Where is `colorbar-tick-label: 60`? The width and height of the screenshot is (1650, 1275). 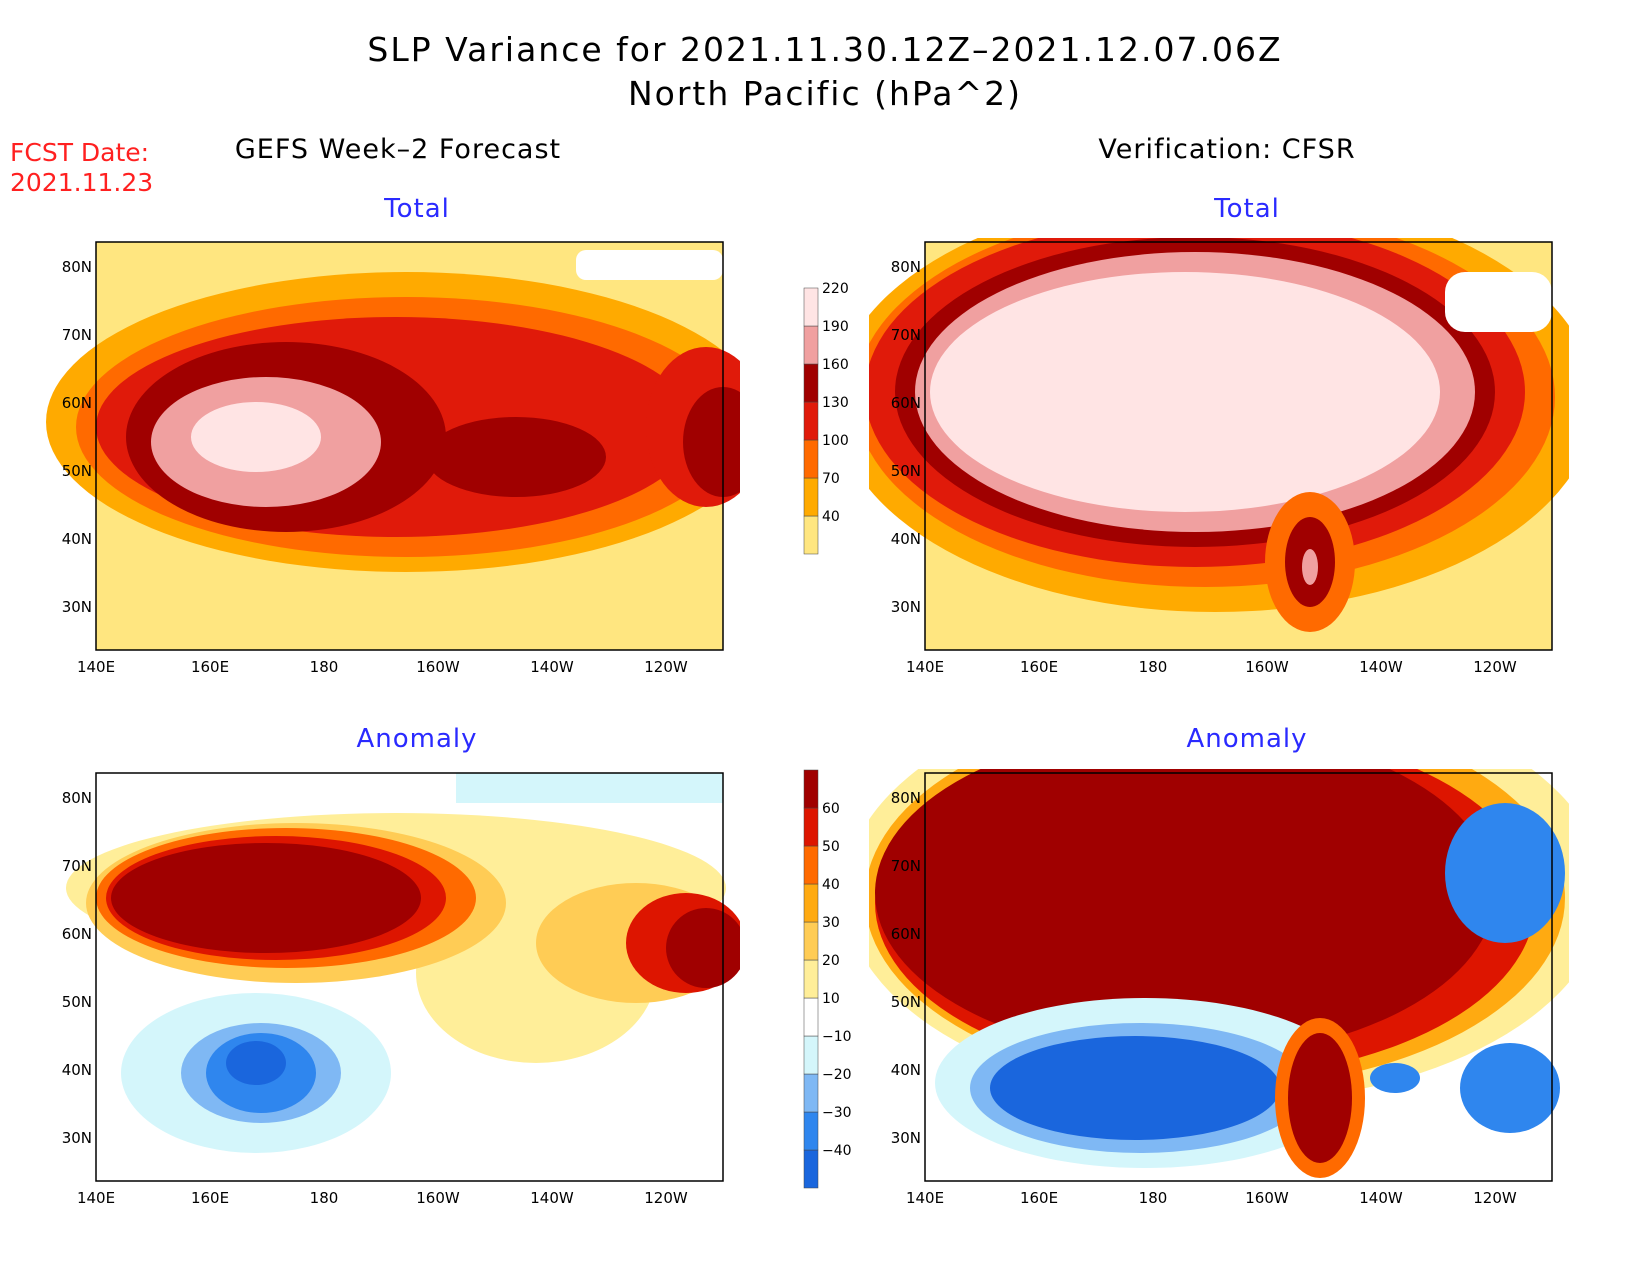 colorbar-tick-label: 60 is located at coordinates (831, 809).